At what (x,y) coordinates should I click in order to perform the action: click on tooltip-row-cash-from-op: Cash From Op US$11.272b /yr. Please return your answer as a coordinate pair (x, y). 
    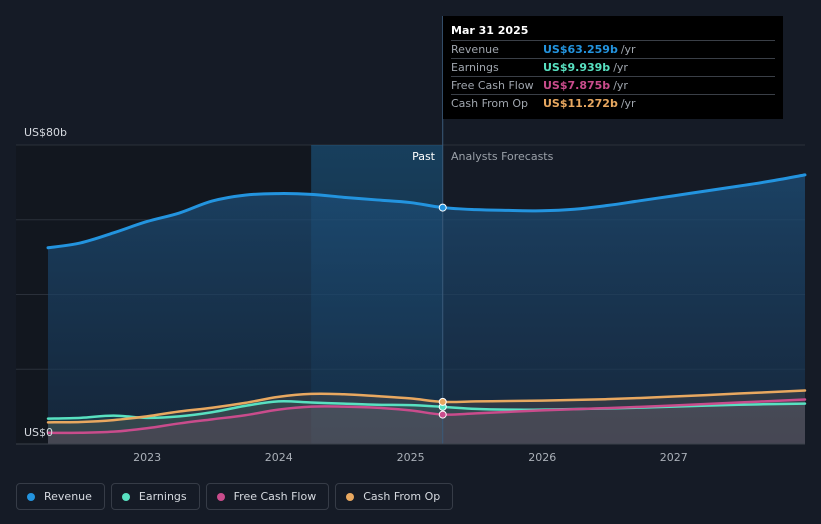
    Looking at the image, I should click on (613, 103).